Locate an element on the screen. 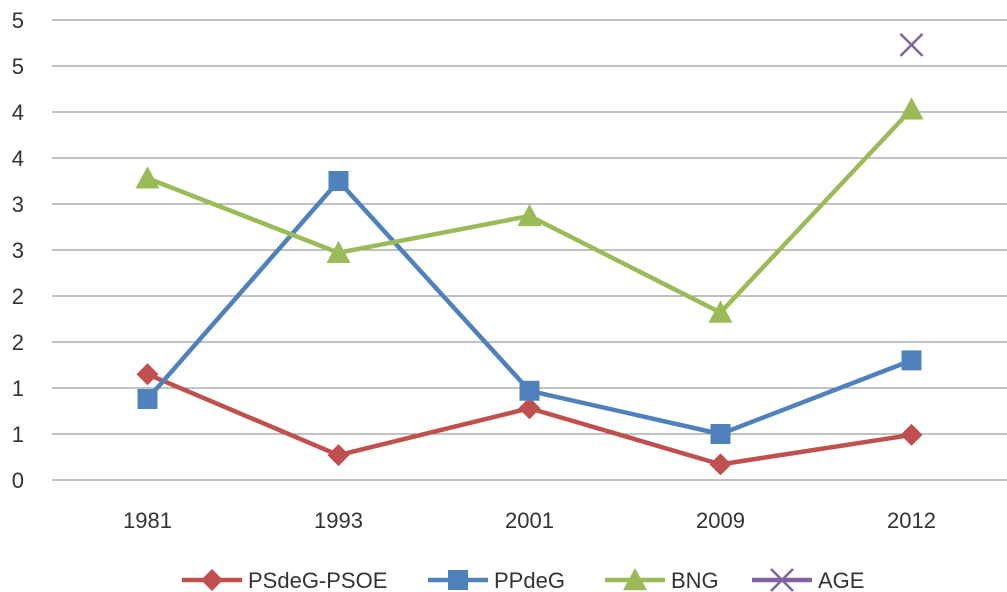  legend-item-bng: BNG is located at coordinates (662, 580).